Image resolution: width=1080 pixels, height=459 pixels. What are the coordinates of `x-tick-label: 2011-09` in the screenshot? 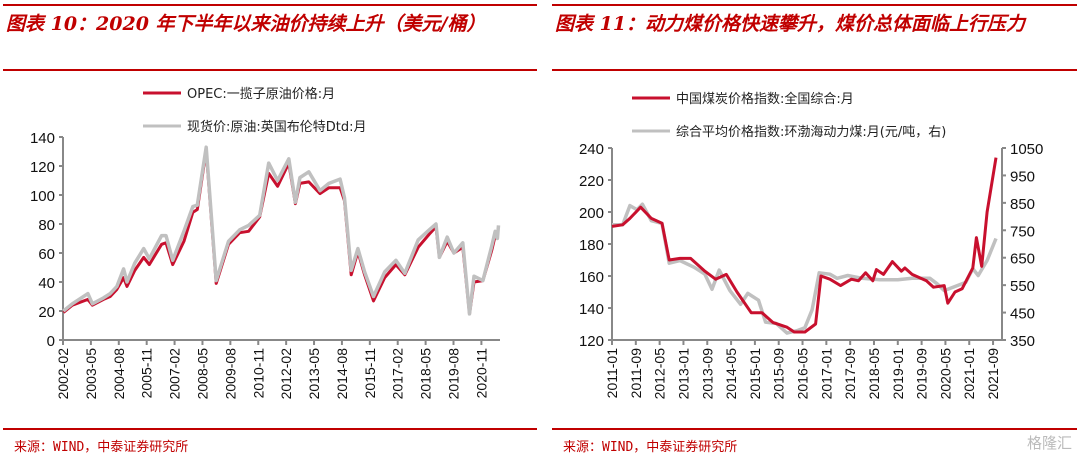 It's located at (636, 373).